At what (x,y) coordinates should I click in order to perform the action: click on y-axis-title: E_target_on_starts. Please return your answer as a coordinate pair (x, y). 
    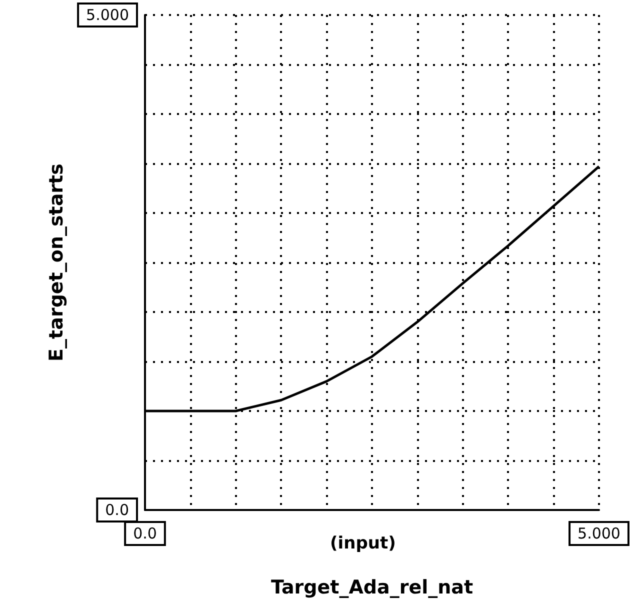
    Looking at the image, I should click on (57, 263).